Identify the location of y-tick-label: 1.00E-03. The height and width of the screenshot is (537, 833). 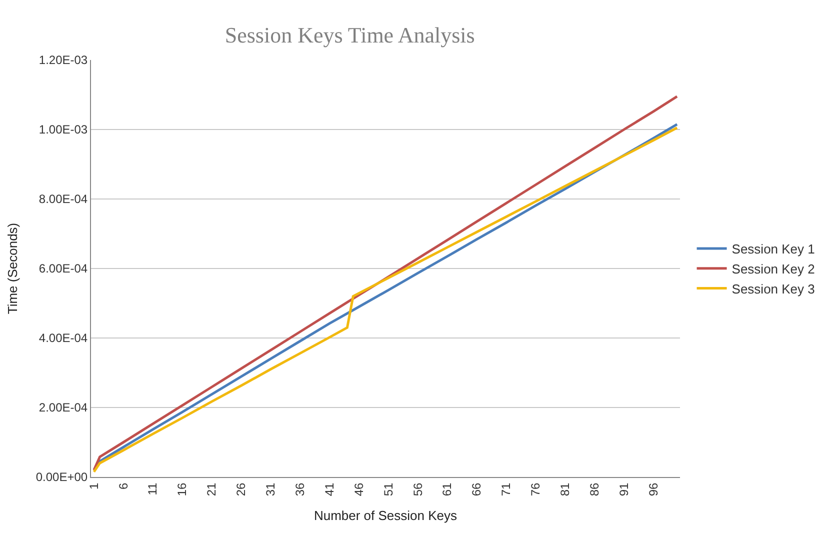
(63, 129).